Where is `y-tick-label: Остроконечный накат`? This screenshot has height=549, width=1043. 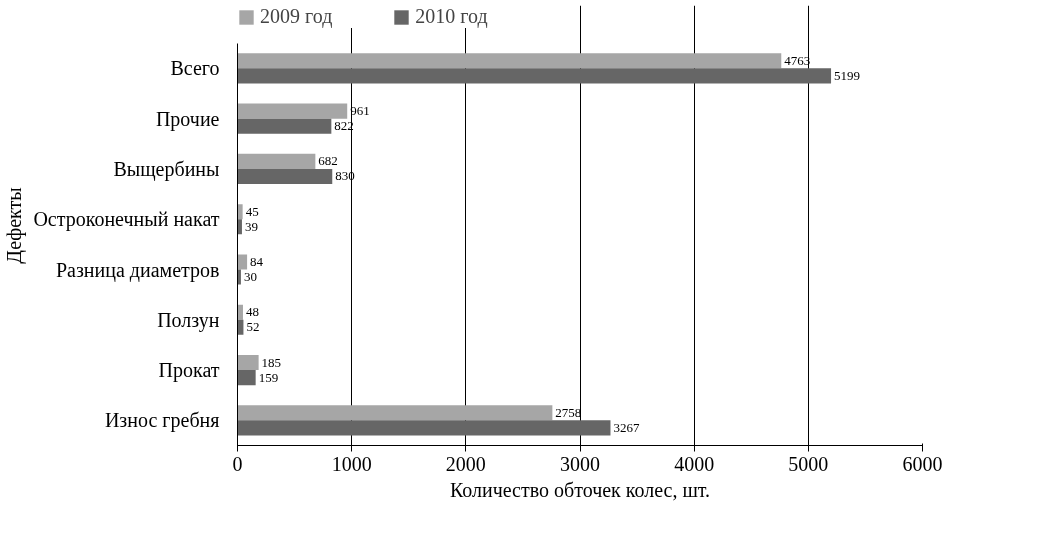
y-tick-label: Остроконечный накат is located at coordinates (126, 220).